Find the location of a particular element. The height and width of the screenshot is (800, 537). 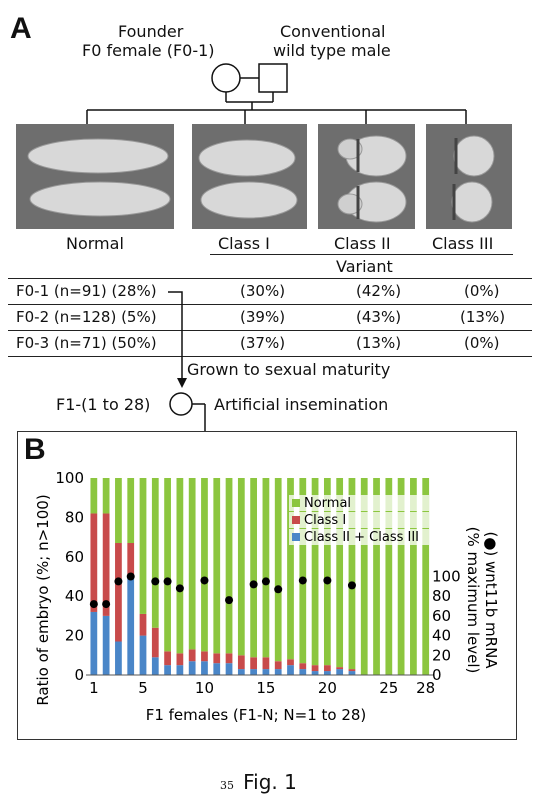

f1-label: F1-(1 to 28) is located at coordinates (103, 404).